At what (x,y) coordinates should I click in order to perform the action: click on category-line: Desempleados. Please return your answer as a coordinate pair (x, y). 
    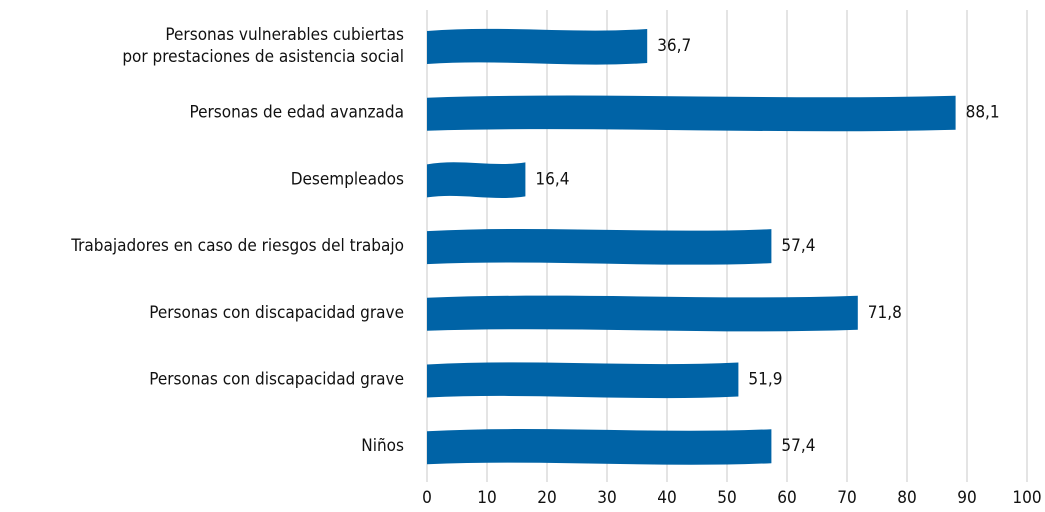
    Looking at the image, I should click on (347, 179).